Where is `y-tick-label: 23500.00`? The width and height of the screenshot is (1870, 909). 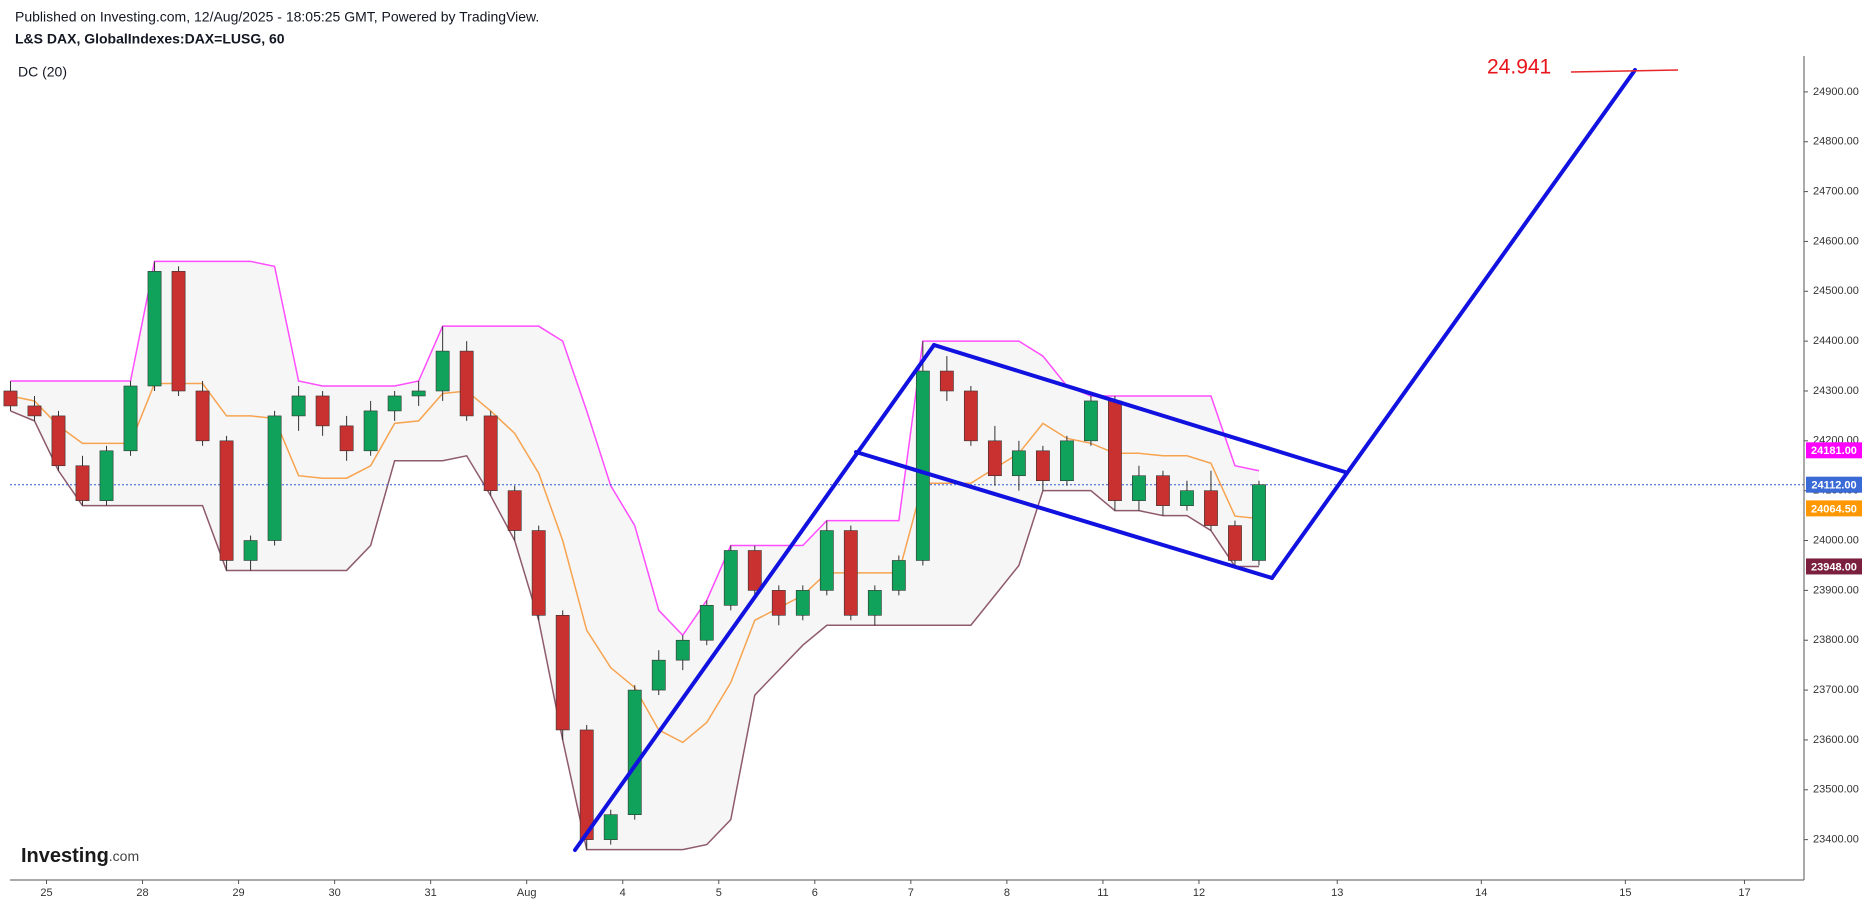
y-tick-label: 23500.00 is located at coordinates (1836, 790).